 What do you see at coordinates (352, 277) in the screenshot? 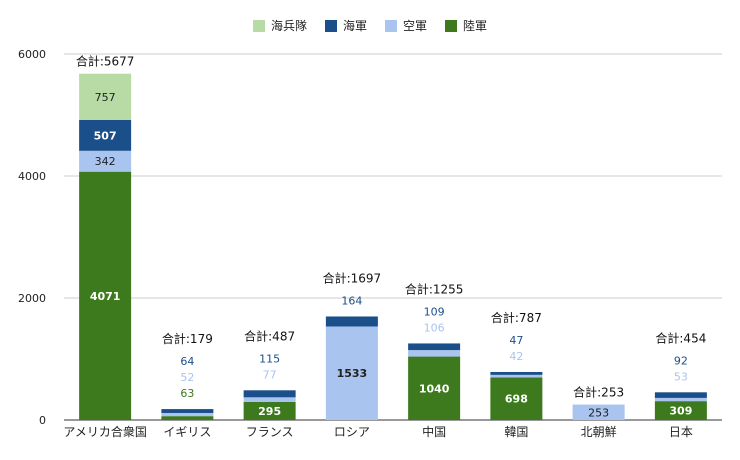
I see `total-label: 合計:1697` at bounding box center [352, 277].